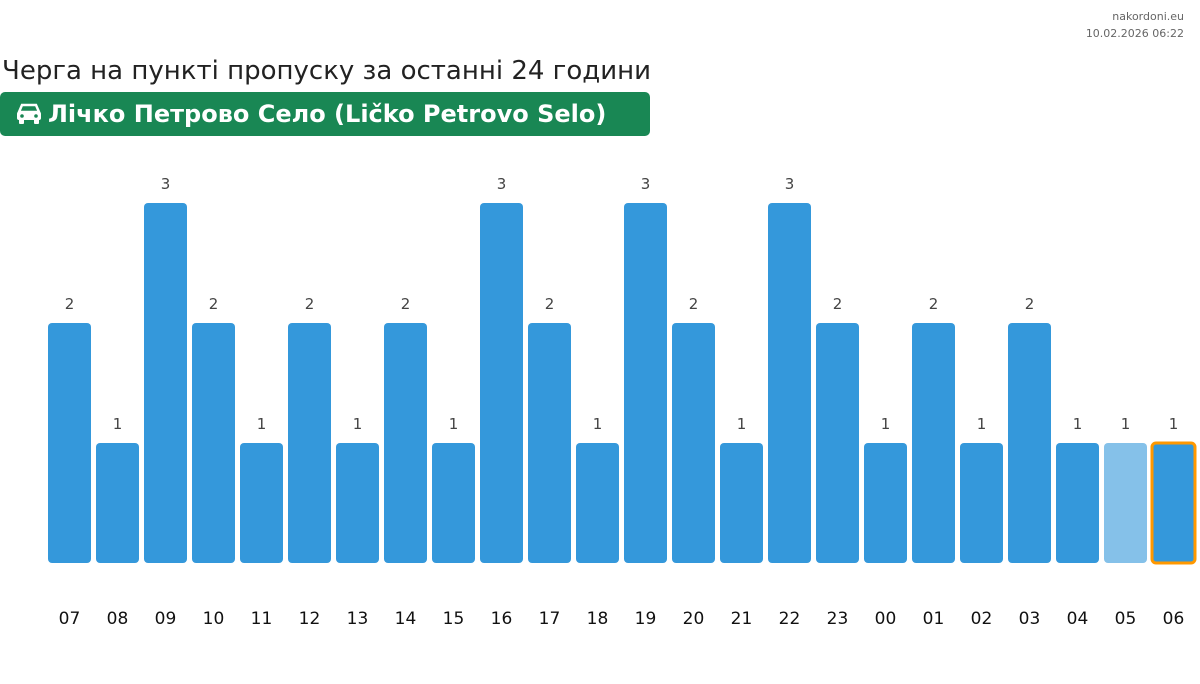 This screenshot has width=1200, height=684. Describe the element at coordinates (1135, 25) in the screenshot. I see `meta-info: nakordoni.eu 10.02.2026 06:22` at that location.